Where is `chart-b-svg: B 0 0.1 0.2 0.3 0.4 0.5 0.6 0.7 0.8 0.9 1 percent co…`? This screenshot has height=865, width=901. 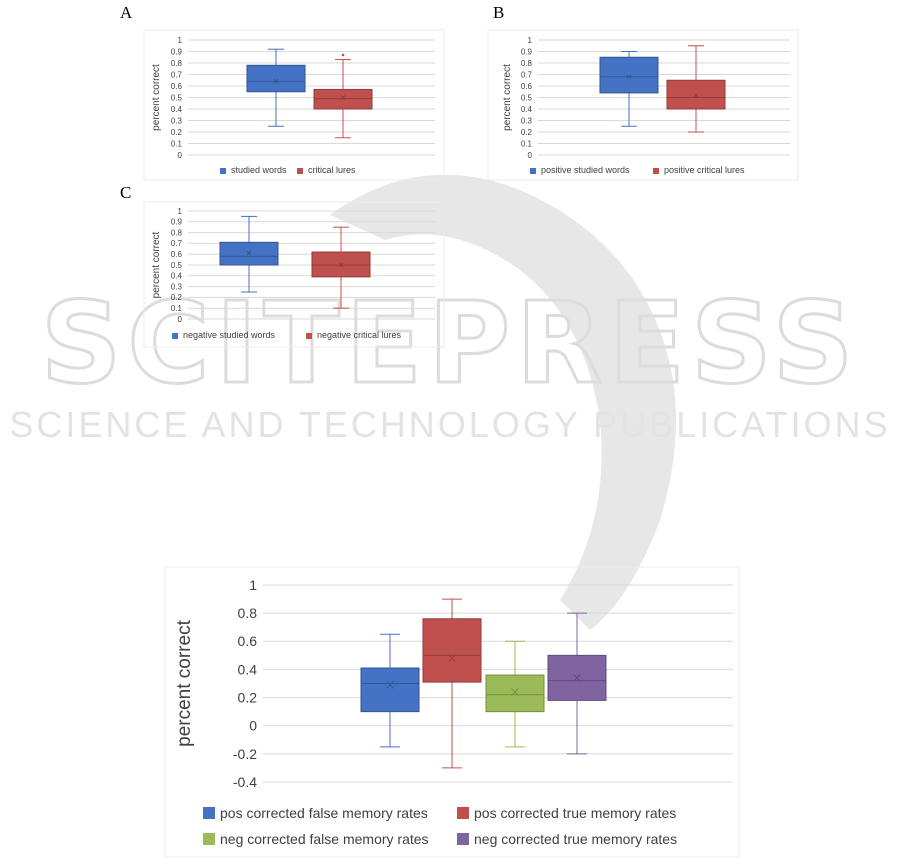 chart-b-svg: B 0 0.1 0.2 0.3 0.4 0.5 0.6 0.7 0.8 0.9 1 percent co… is located at coordinates (643, 92).